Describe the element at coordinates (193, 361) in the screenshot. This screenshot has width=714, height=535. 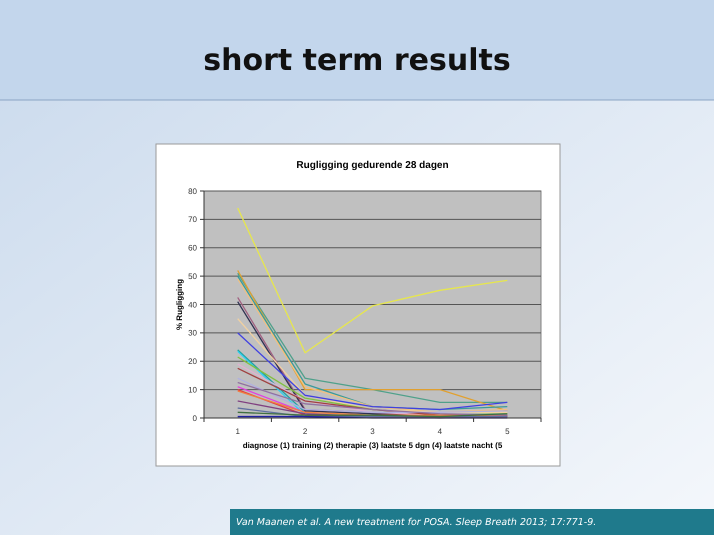
I see `y-tick-label: 20` at that location.